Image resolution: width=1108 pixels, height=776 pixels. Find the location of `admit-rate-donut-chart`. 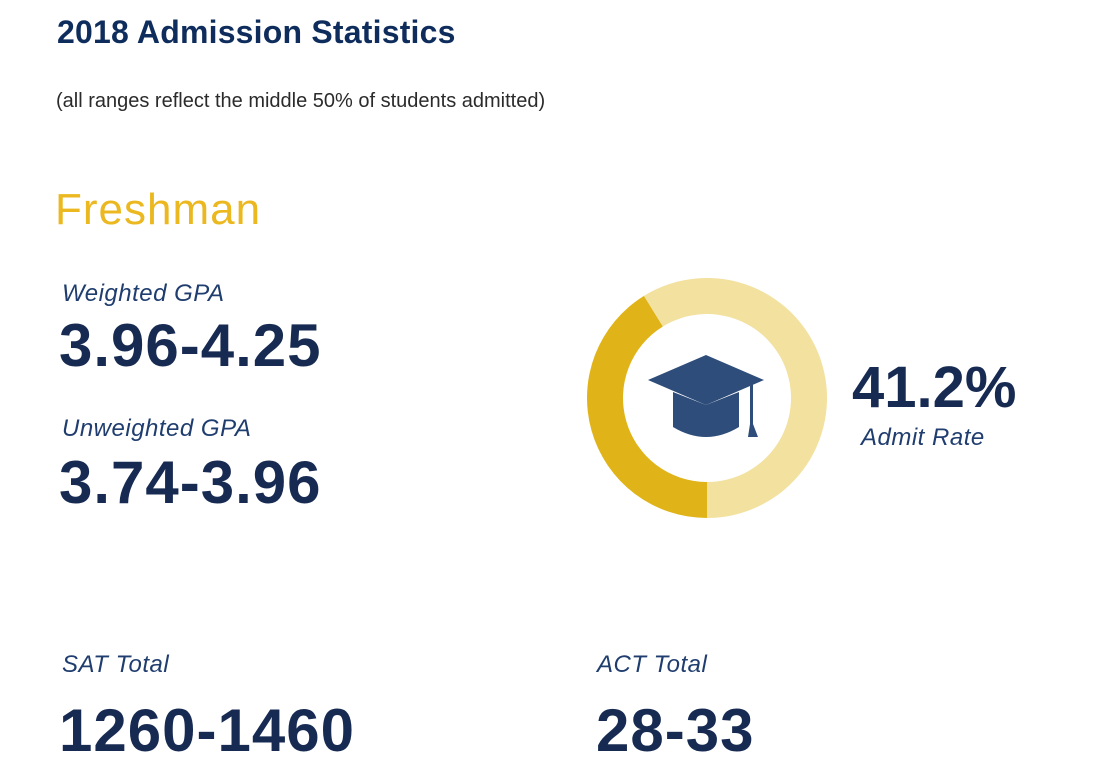

admit-rate-donut-chart is located at coordinates (706, 398).